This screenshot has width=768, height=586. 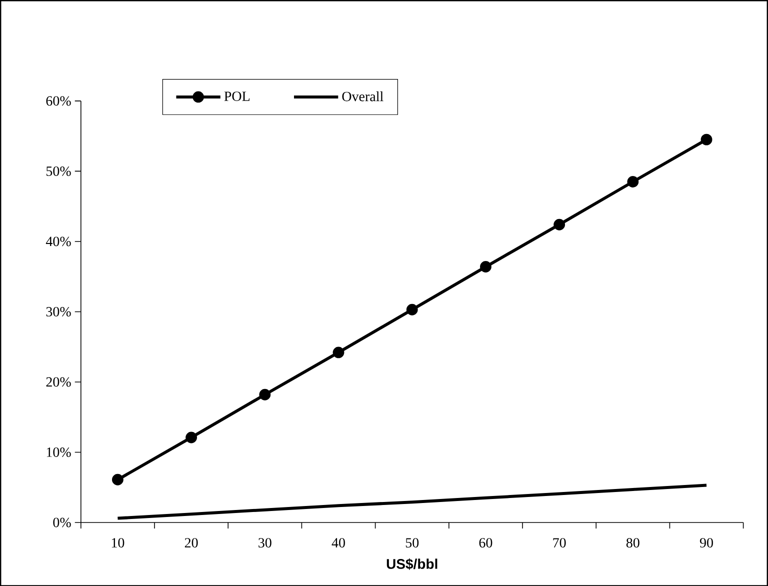 What do you see at coordinates (118, 543) in the screenshot?
I see `x-tick-label: 10` at bounding box center [118, 543].